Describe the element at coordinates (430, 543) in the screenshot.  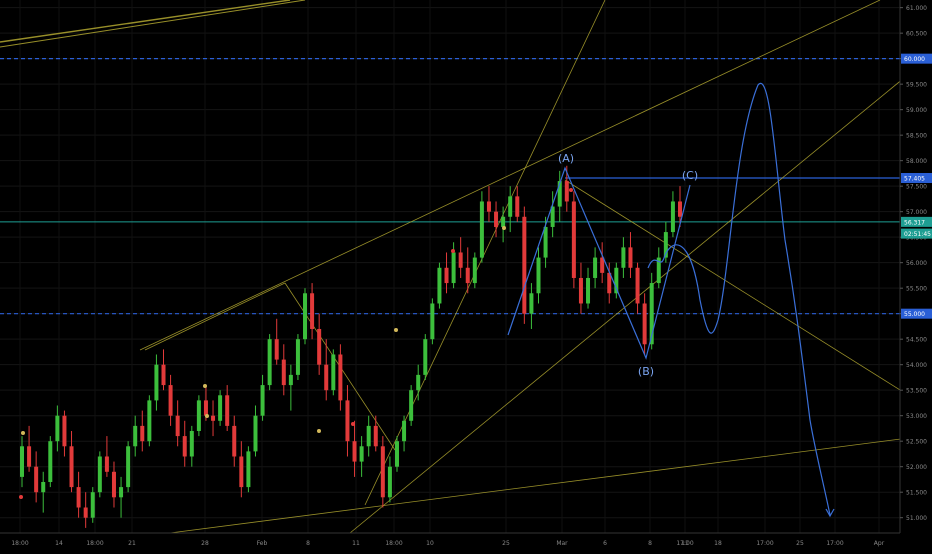
I see `x-tick-label: 10` at that location.